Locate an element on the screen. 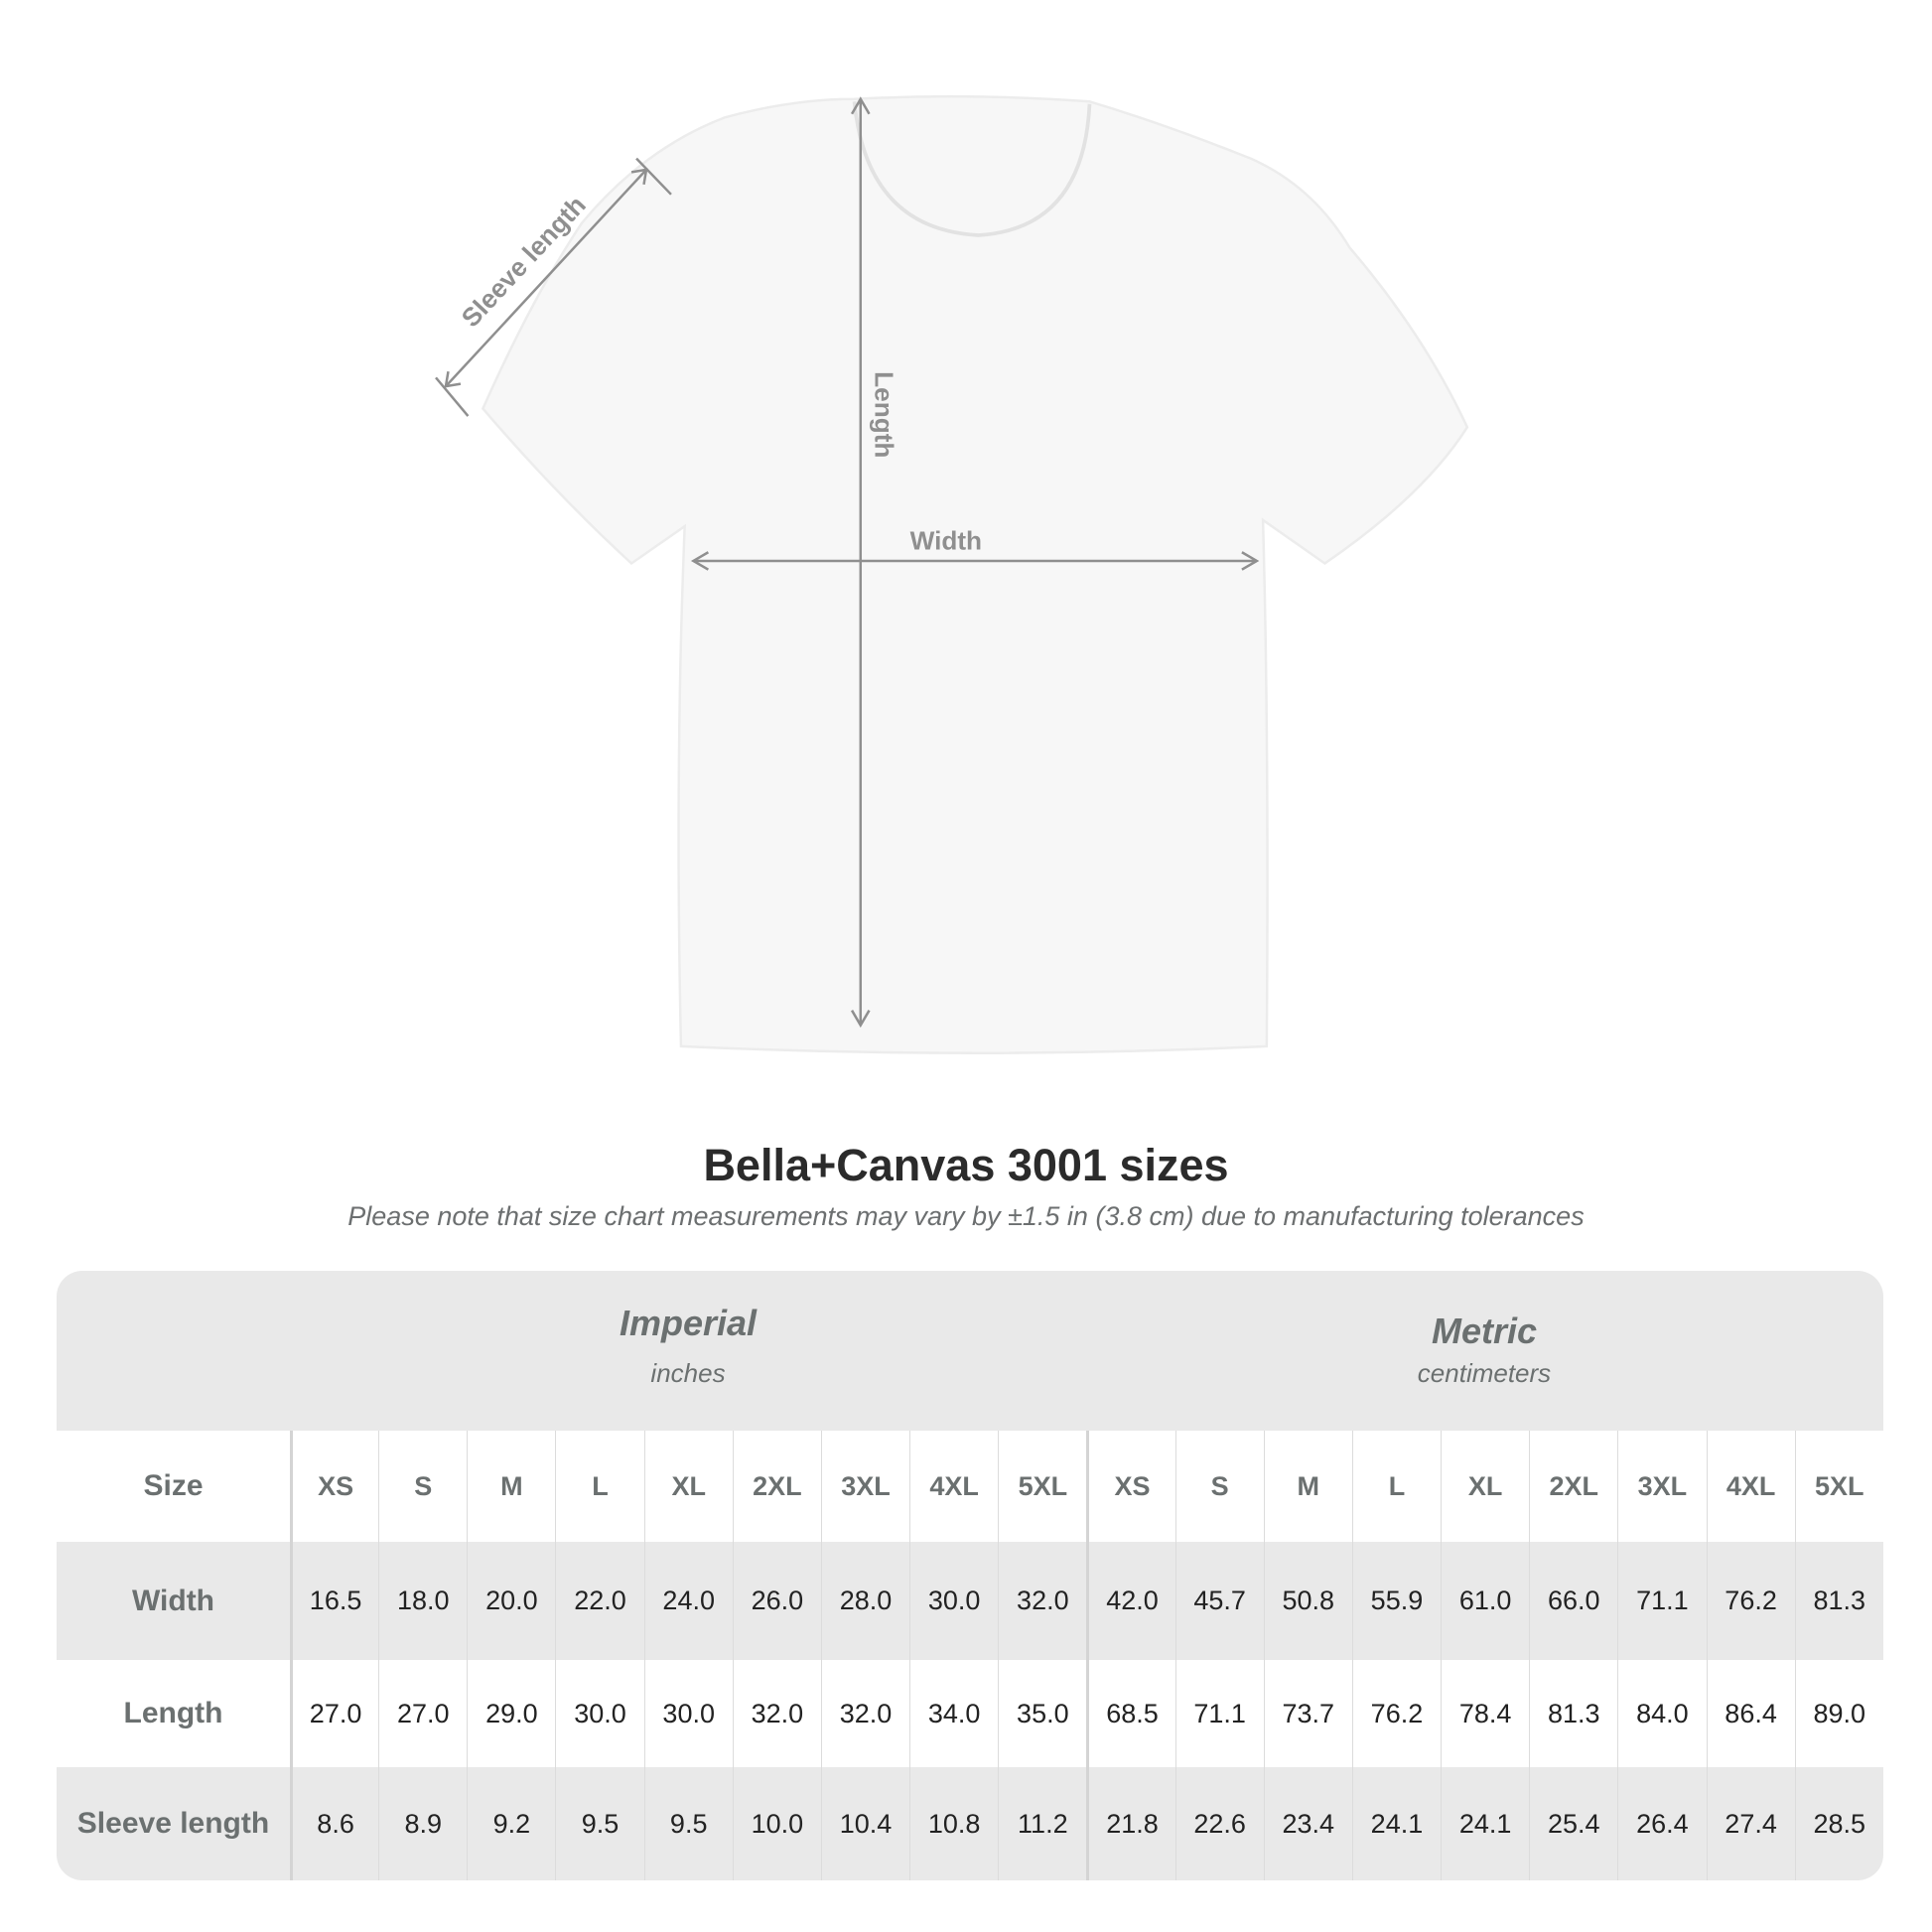  metric-cell: 78.4 is located at coordinates (1485, 1714).